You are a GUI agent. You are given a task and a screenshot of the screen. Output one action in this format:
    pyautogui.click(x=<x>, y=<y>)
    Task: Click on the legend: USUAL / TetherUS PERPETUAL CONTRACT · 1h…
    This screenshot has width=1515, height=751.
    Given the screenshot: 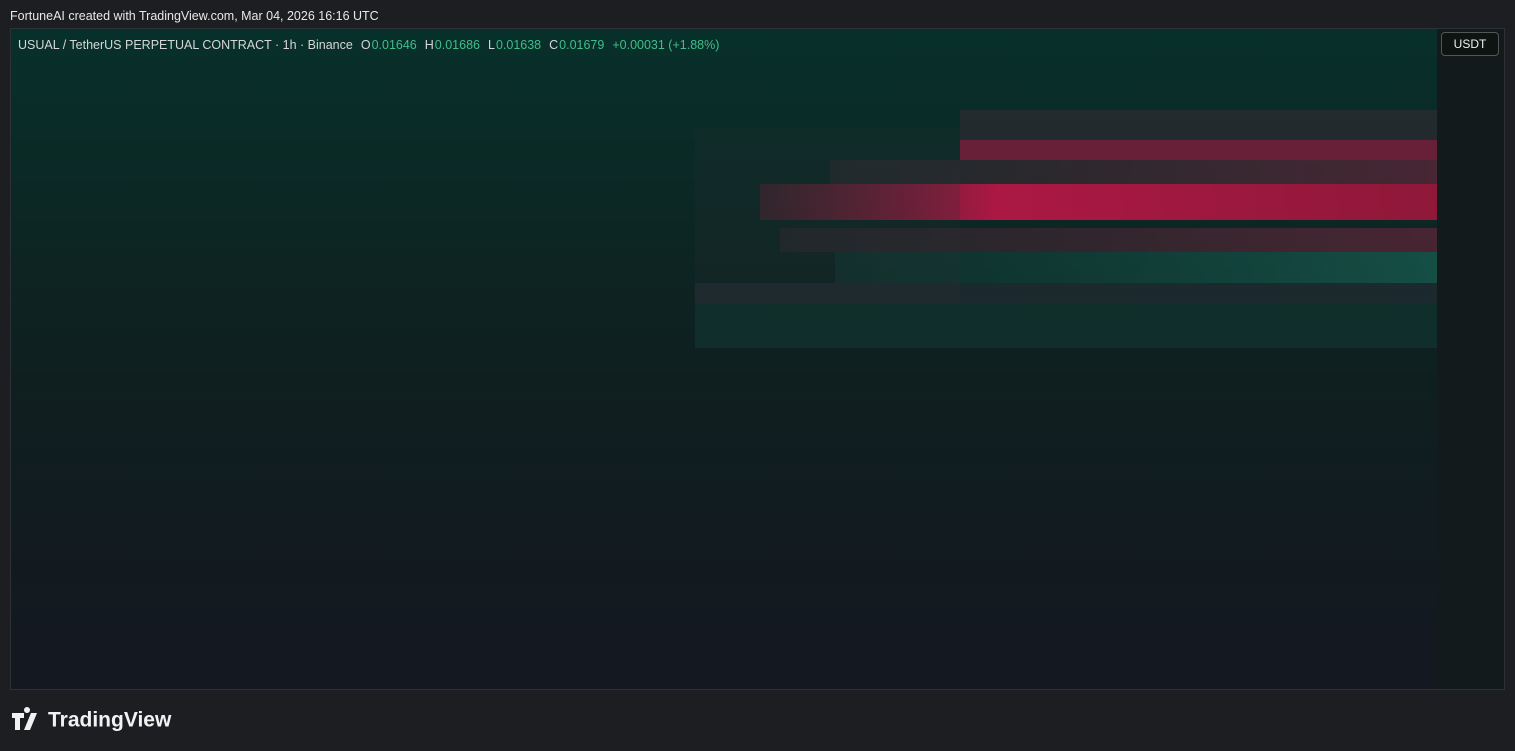 What is the action you would take?
    pyautogui.click(x=368, y=45)
    